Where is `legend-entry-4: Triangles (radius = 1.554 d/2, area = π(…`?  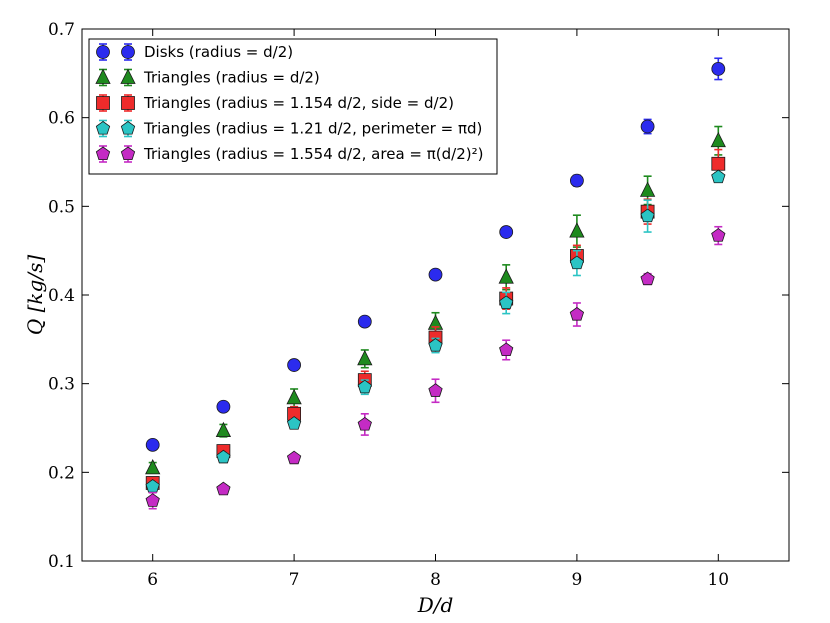
legend-entry-4: Triangles (radius = 1.554 d/2, area = π(… is located at coordinates (289, 154).